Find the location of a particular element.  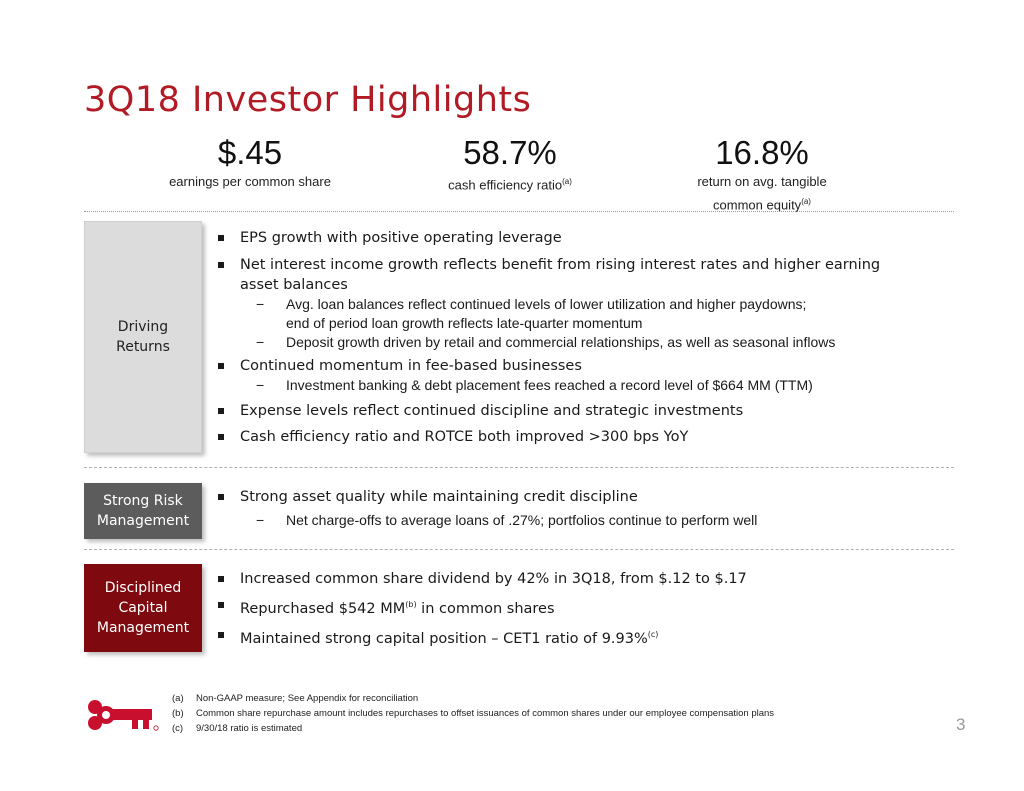

metric-value: $.45 is located at coordinates (250, 152).